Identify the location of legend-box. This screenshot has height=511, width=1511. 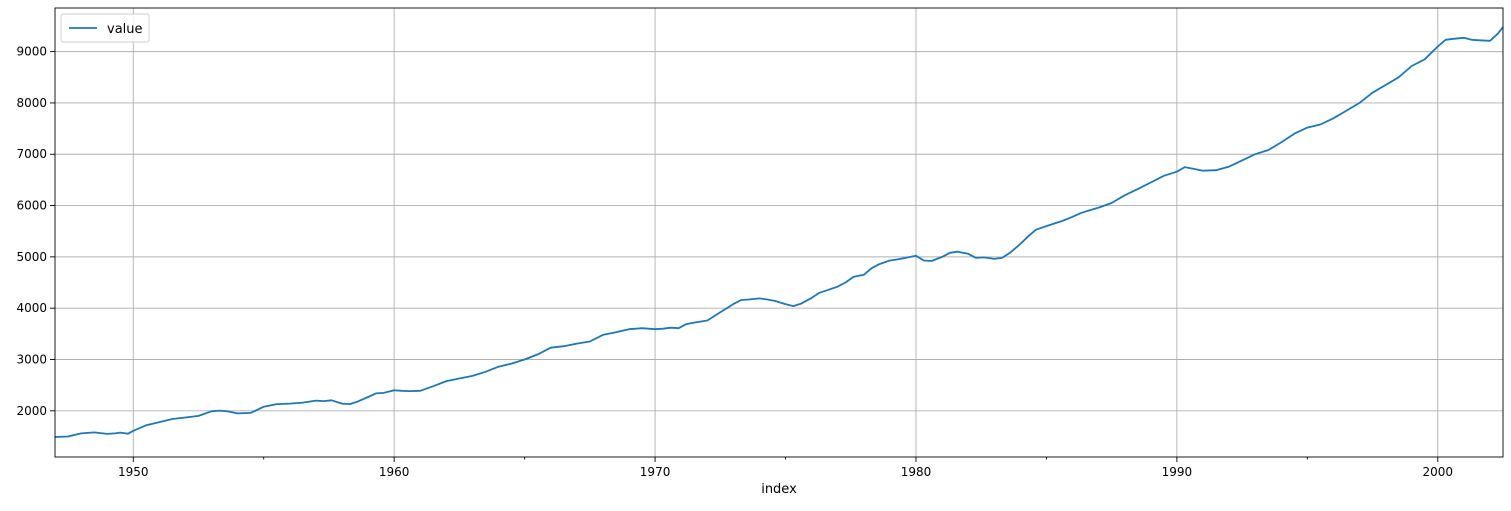
(105, 28).